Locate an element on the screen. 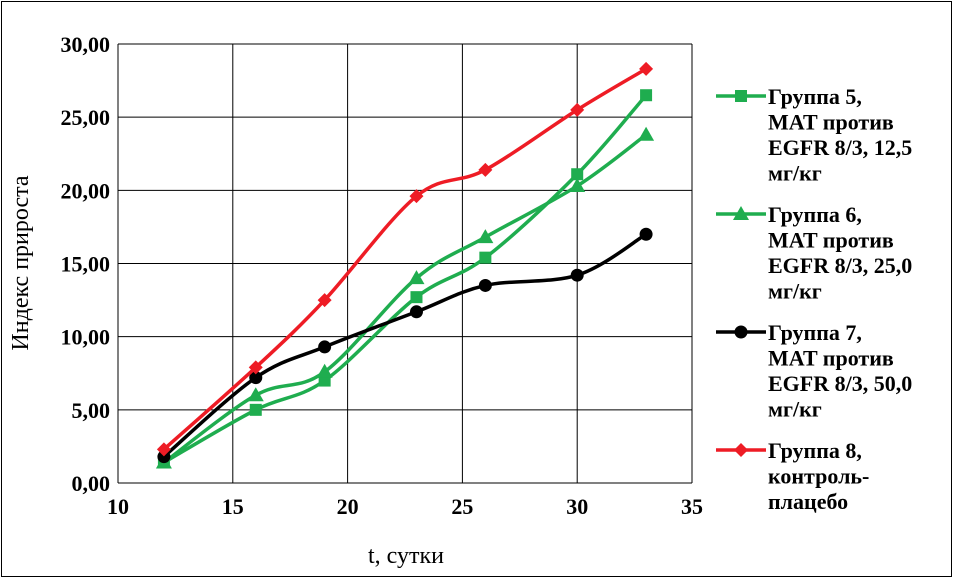 The image size is (955, 580). x-tick-label: 20 is located at coordinates (348, 506).